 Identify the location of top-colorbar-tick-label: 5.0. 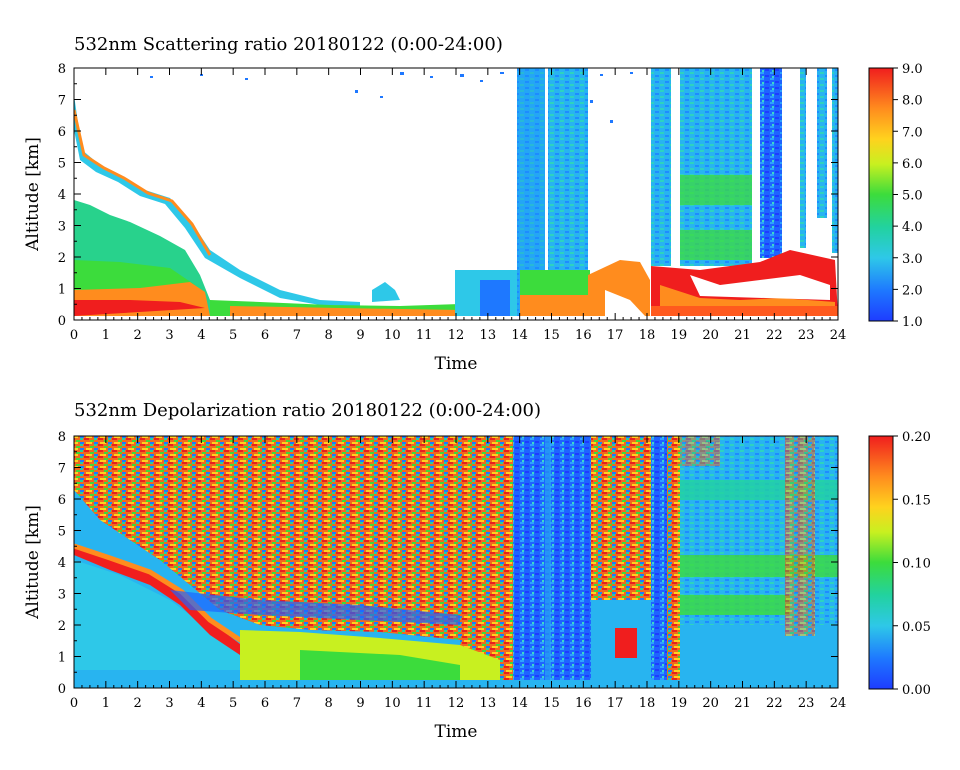
(912, 196).